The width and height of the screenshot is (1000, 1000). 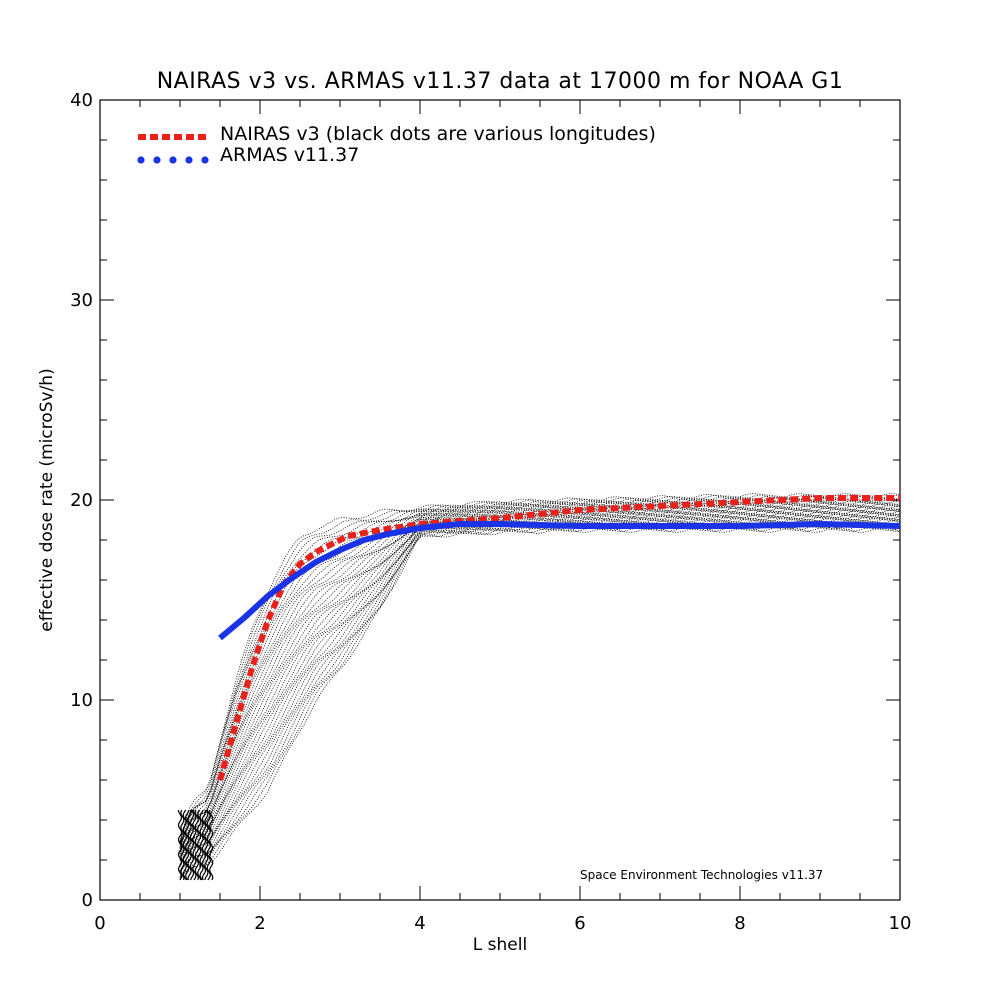 What do you see at coordinates (739, 923) in the screenshot?
I see `x-tick-label: 8` at bounding box center [739, 923].